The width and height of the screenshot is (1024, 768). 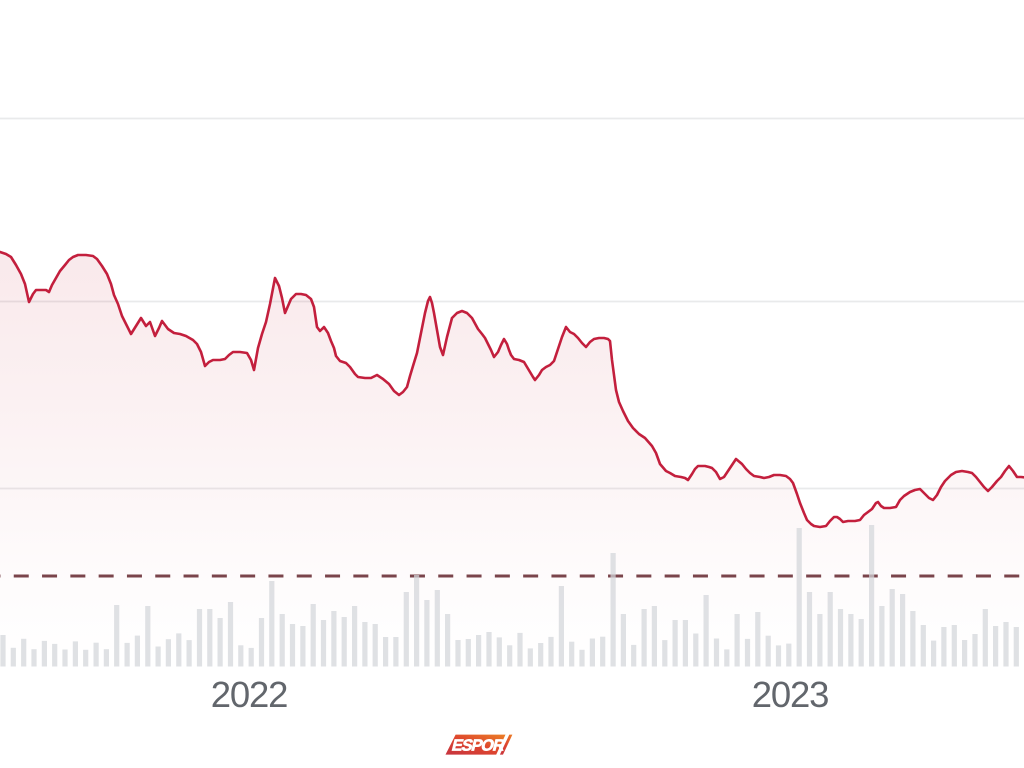 I want to click on svg-text: 2022, so click(x=249, y=694).